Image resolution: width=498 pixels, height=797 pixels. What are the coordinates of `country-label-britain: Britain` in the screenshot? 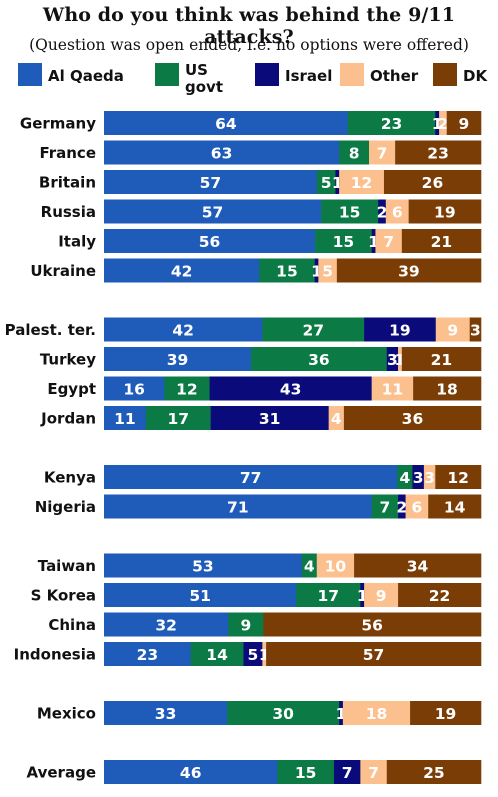 It's located at (67, 183).